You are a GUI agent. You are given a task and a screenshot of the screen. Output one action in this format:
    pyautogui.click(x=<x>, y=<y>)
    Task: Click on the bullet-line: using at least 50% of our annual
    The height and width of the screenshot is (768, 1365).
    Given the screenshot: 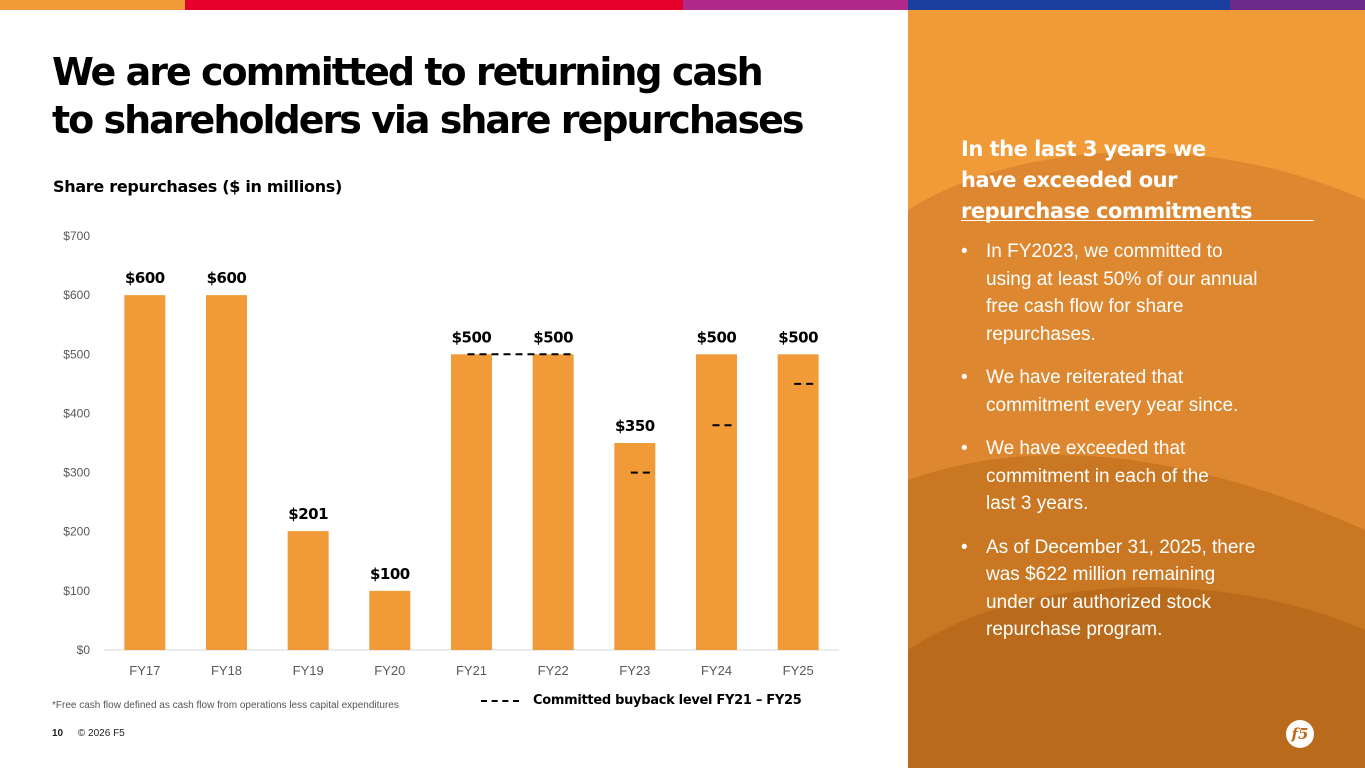 What is the action you would take?
    pyautogui.click(x=1122, y=279)
    